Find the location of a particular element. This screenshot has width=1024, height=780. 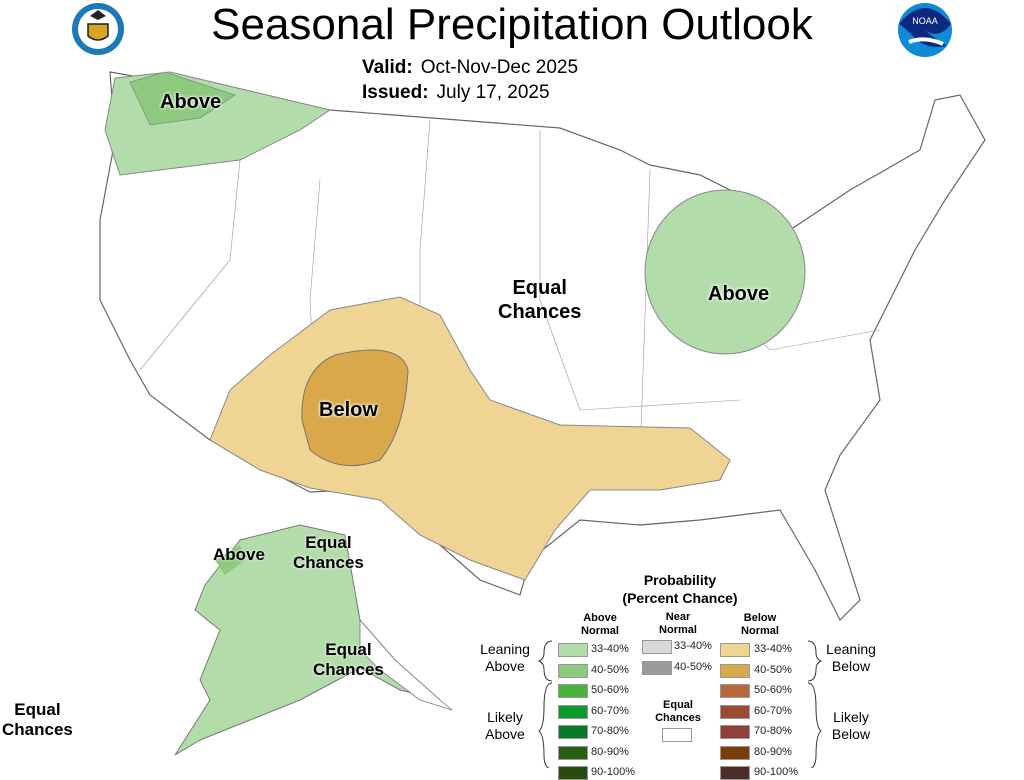

leaning-below-label: Leaning Below is located at coordinates (851, 658).